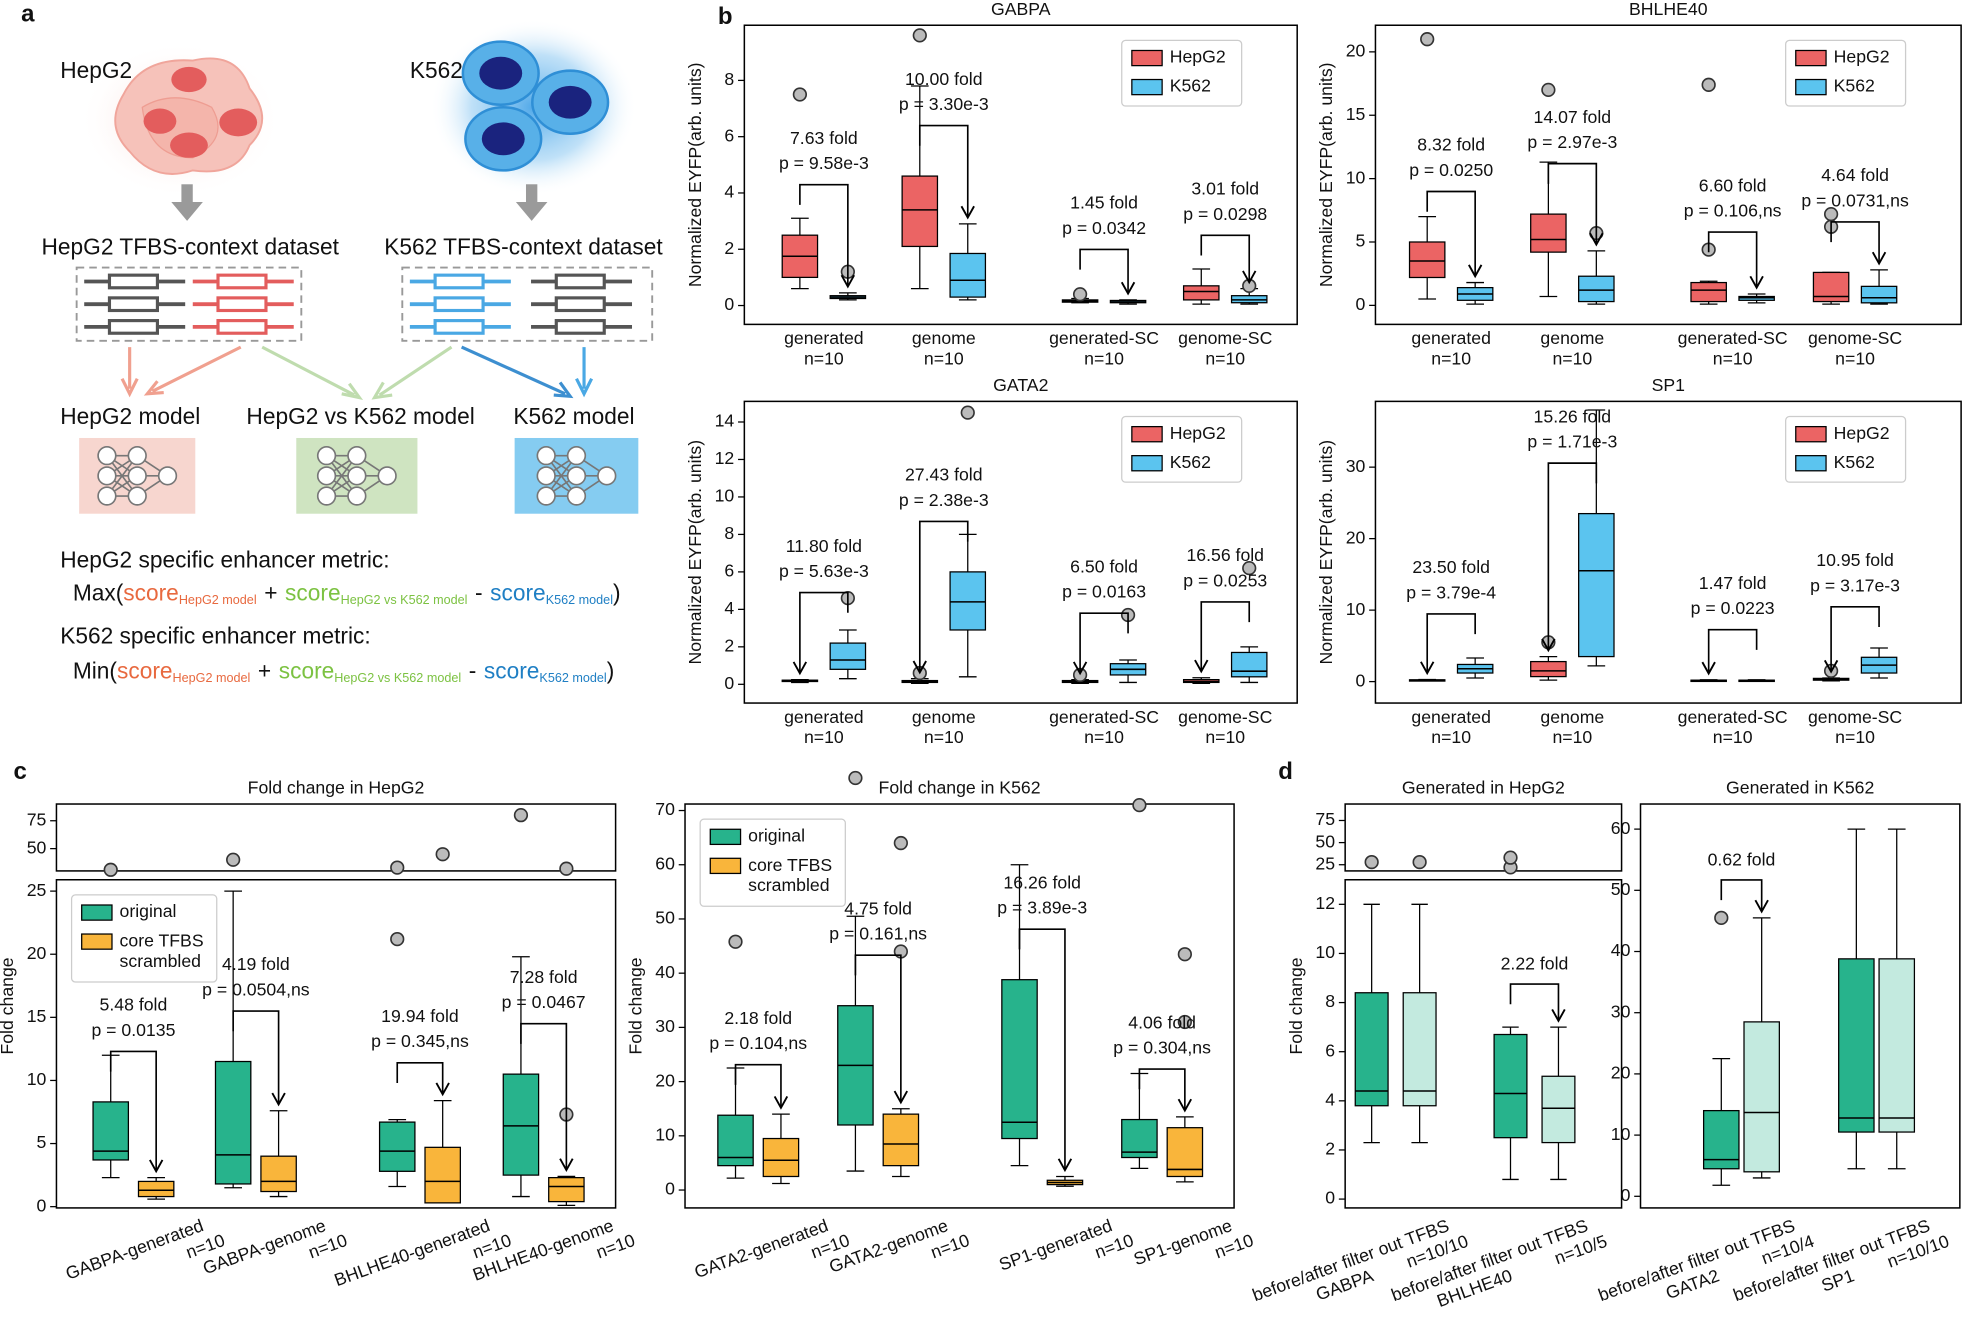  Describe the element at coordinates (1668, 385) in the screenshot. I see `chart-title: SP1` at that location.